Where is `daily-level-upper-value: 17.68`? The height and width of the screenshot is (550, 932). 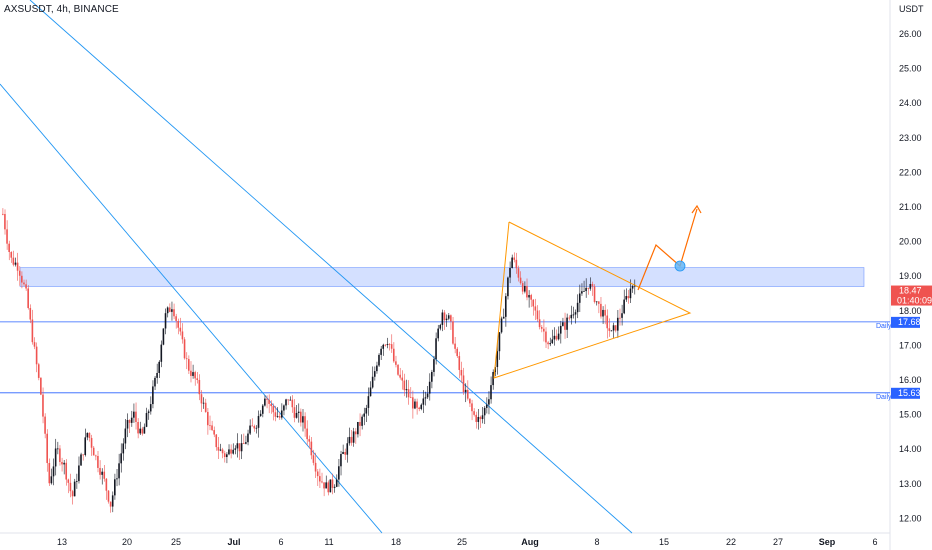 daily-level-upper-value: 17.68 is located at coordinates (909, 322).